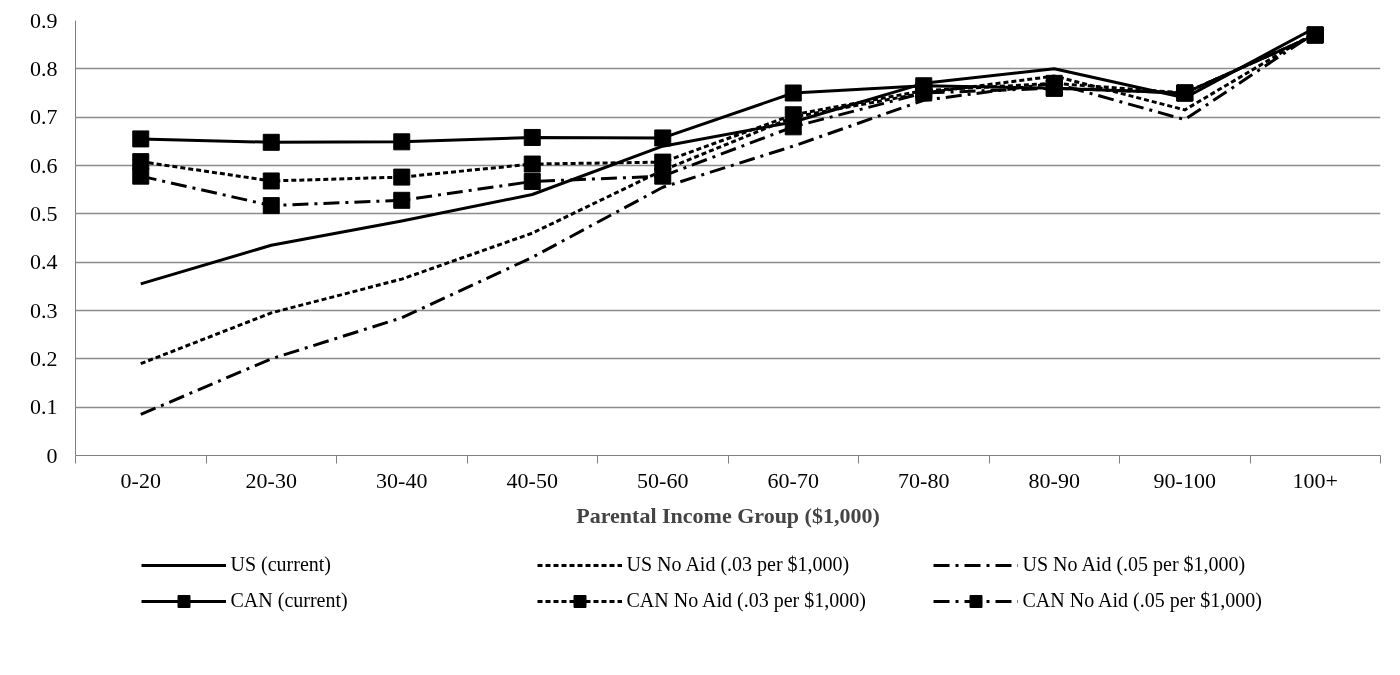 This screenshot has width=1400, height=675. What do you see at coordinates (44, 213) in the screenshot?
I see `y-tick-label: 0.5` at bounding box center [44, 213].